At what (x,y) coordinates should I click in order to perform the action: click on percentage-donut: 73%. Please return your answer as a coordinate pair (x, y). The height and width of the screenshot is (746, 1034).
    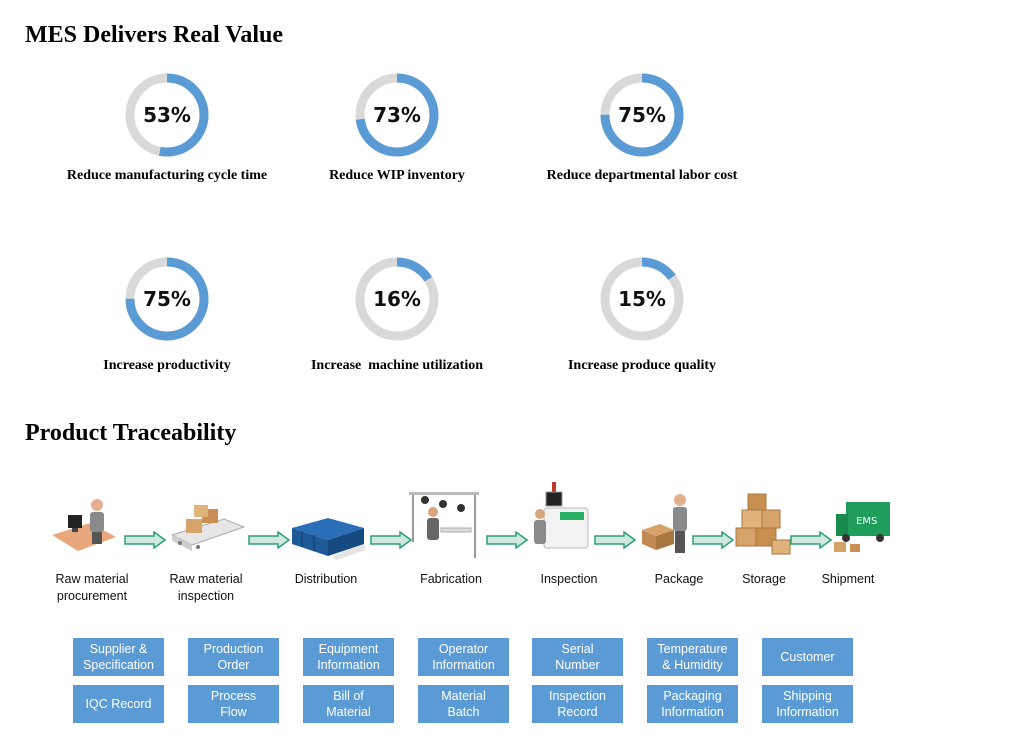
    Looking at the image, I should click on (397, 115).